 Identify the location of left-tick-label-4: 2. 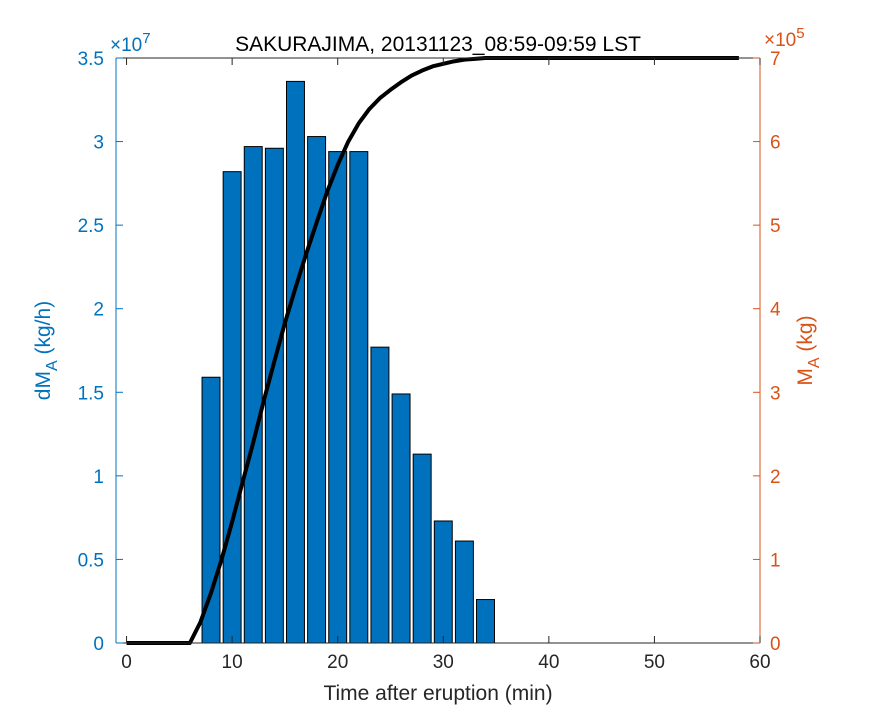
(98, 310).